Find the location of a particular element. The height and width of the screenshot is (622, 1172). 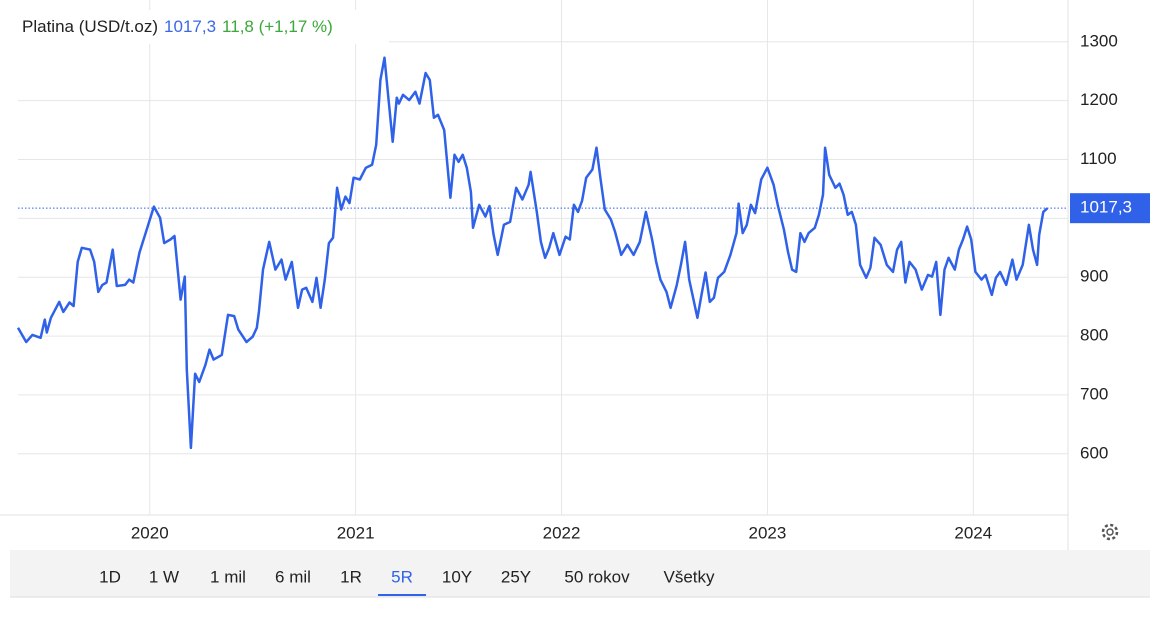

last-value-tag is located at coordinates (1110, 208).